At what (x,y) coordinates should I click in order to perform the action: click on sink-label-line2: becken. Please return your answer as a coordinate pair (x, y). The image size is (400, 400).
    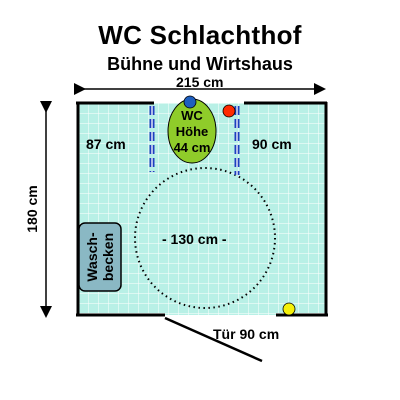
    Looking at the image, I should click on (108, 257).